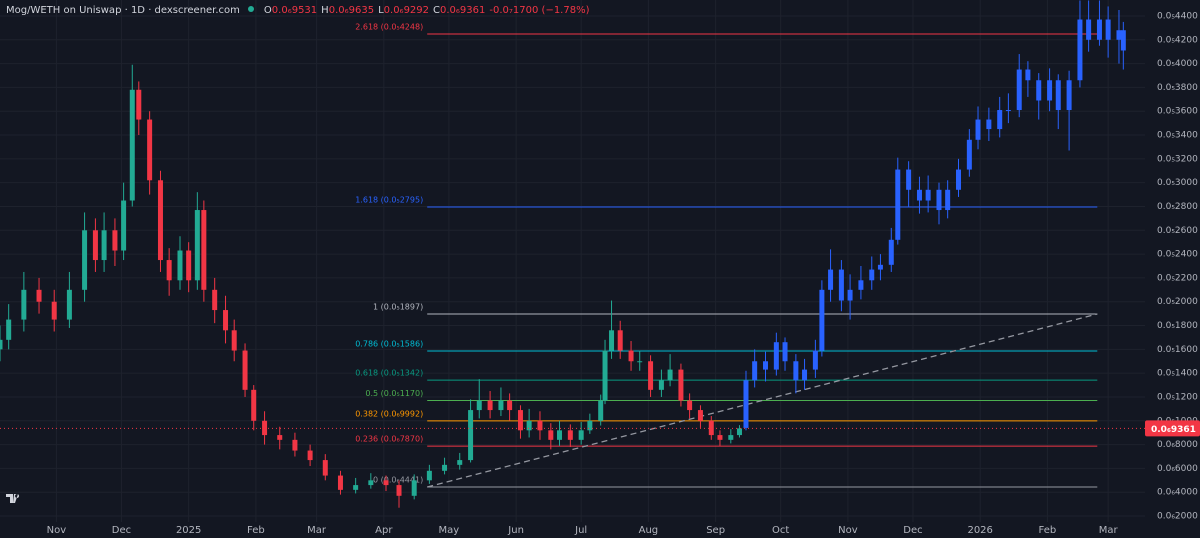 This screenshot has height=538, width=1200. I want to click on x-tick-label: May, so click(449, 530).